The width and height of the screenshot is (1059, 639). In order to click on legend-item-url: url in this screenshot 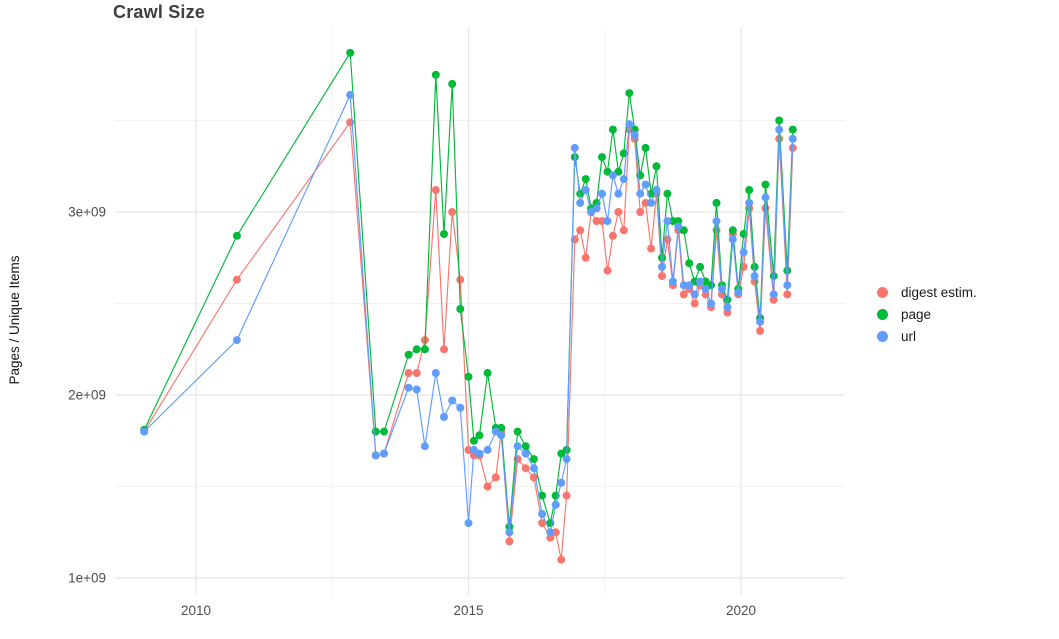, I will do `click(925, 336)`.